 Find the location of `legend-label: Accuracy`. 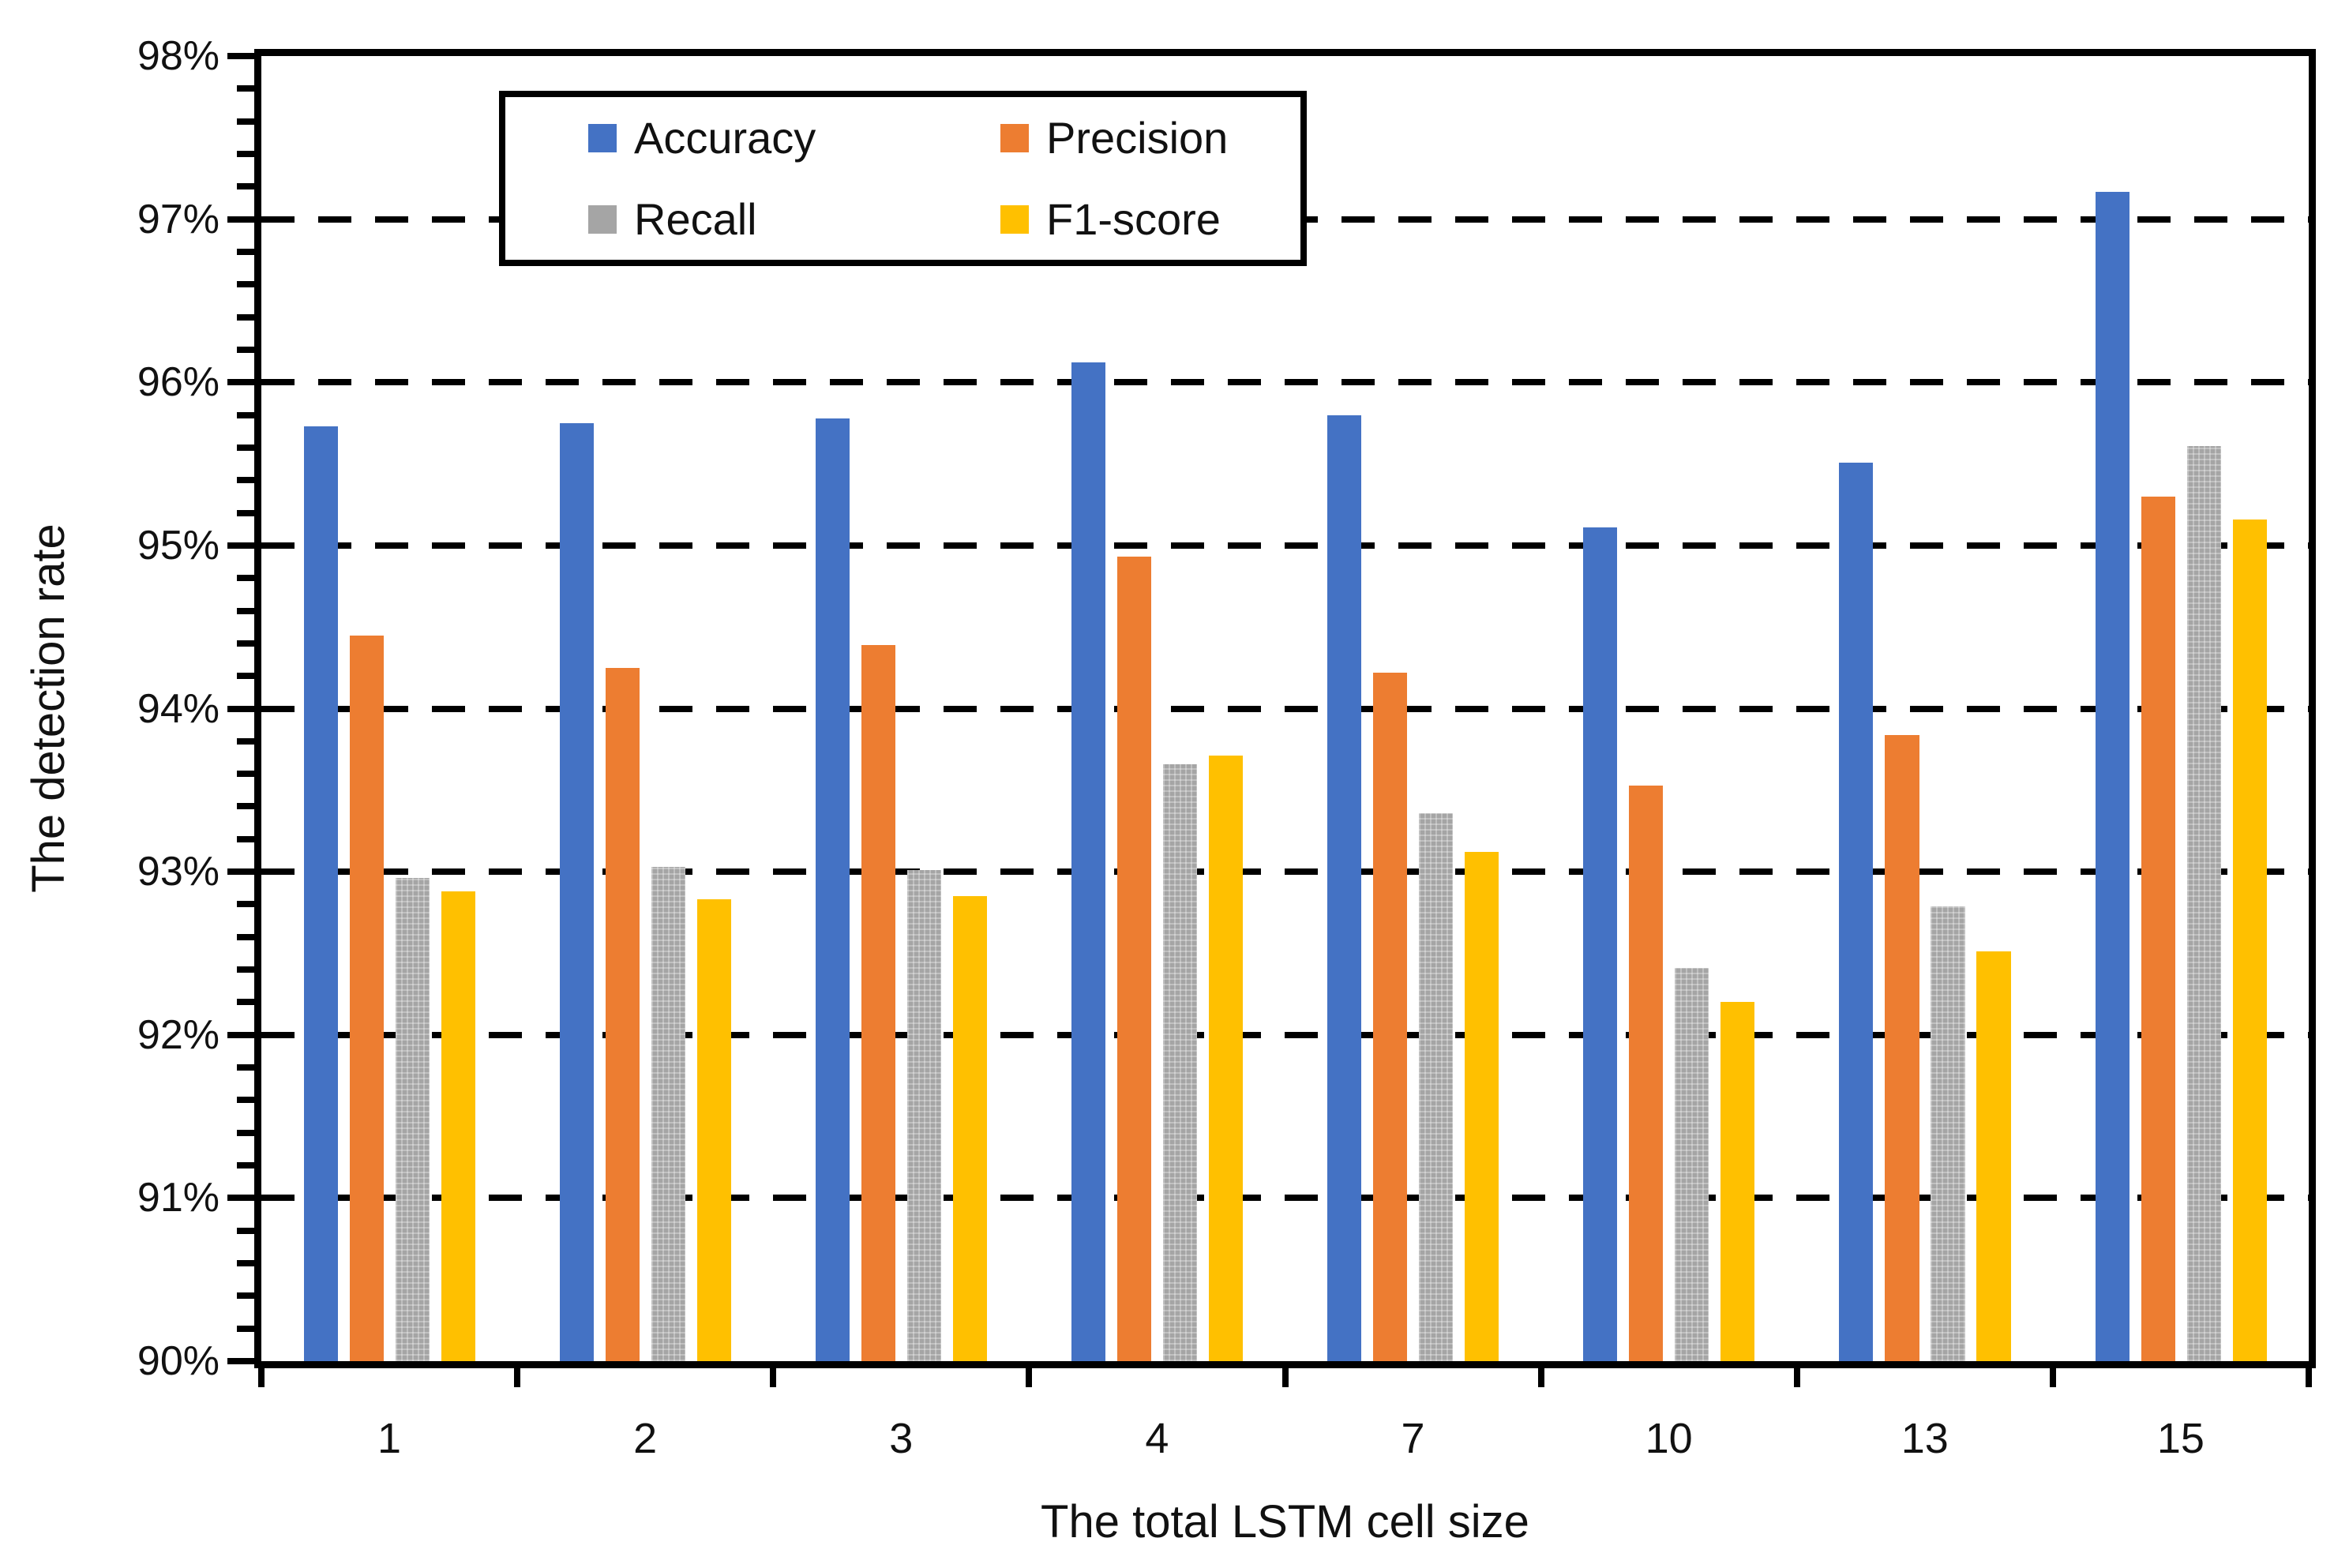

legend-label: Accuracy is located at coordinates (725, 137).